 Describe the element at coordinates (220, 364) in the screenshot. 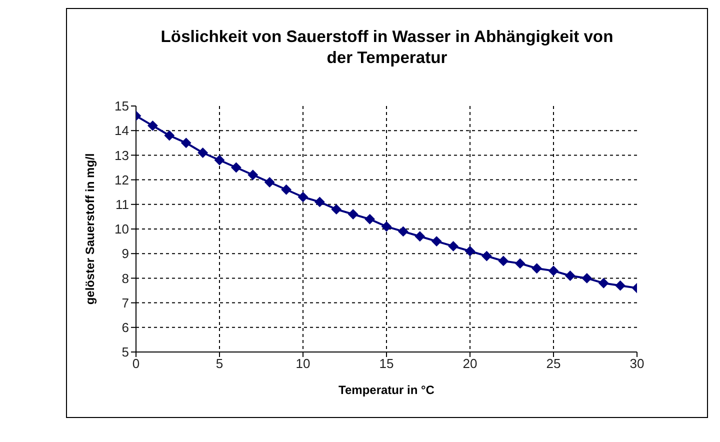

I see `x-tick-label: 5` at that location.